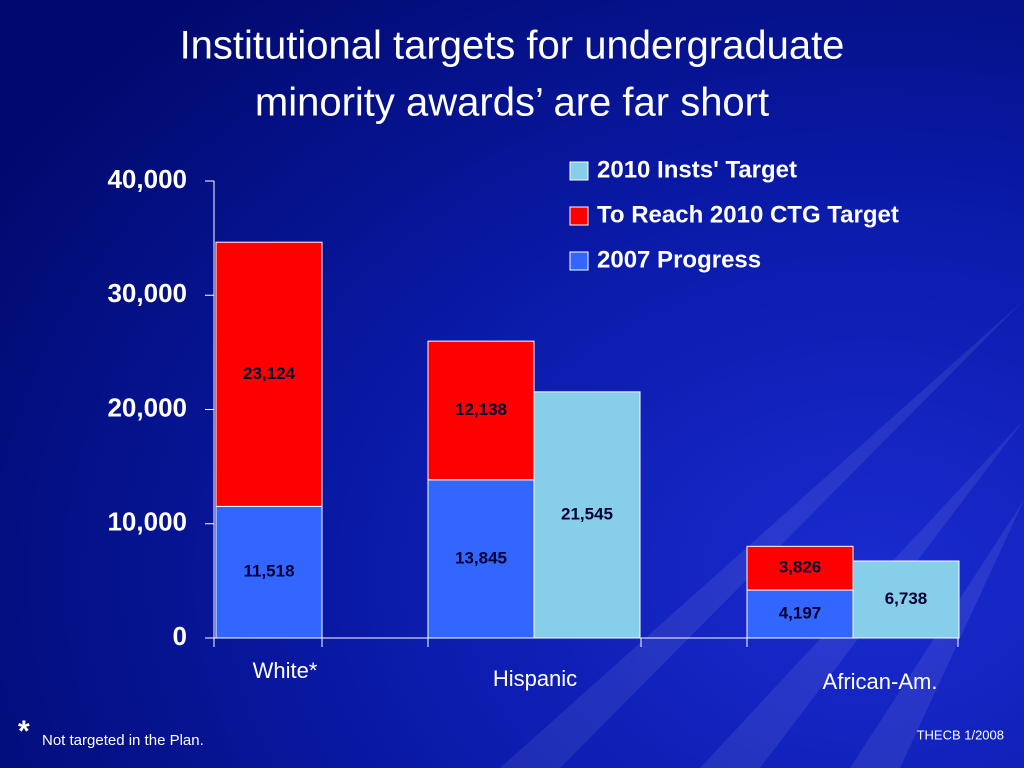 Image resolution: width=1024 pixels, height=768 pixels. Describe the element at coordinates (960, 734) in the screenshot. I see `source: THECB 1/2008` at that location.